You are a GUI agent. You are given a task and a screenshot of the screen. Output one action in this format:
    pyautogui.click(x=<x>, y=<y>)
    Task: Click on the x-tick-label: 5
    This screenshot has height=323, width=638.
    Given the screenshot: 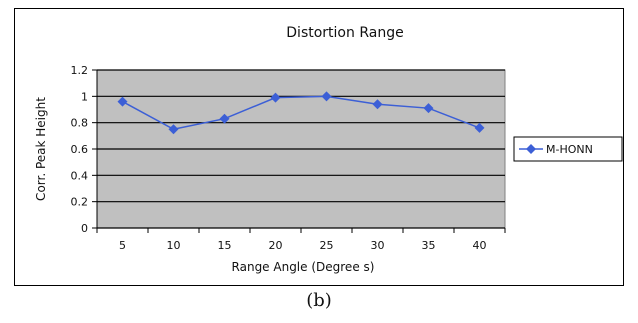 What is the action you would take?
    pyautogui.click(x=122, y=245)
    